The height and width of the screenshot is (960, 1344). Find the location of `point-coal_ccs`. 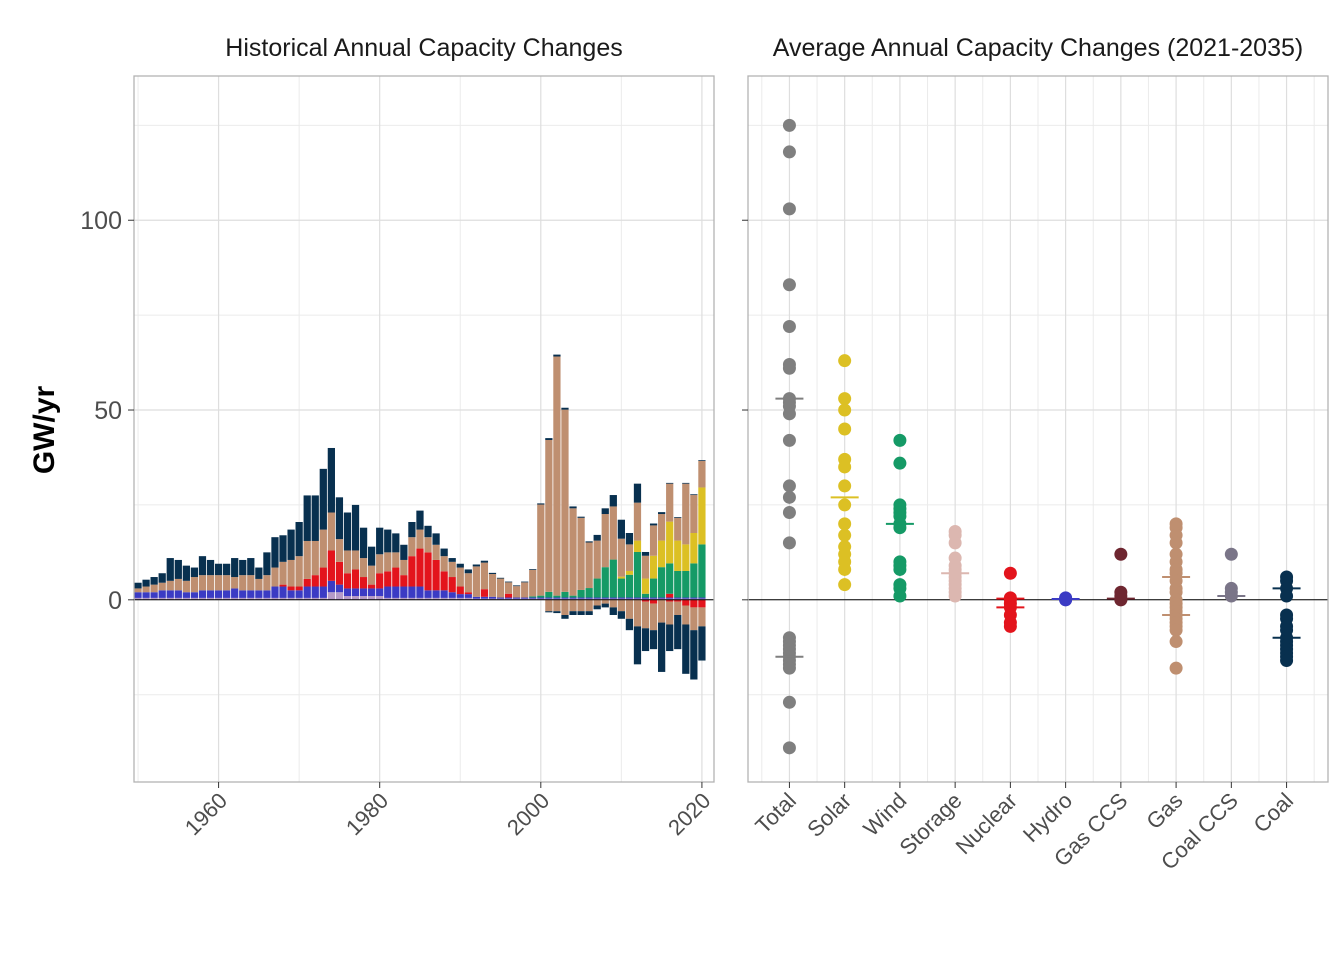

point-coal_ccs is located at coordinates (1231, 554).